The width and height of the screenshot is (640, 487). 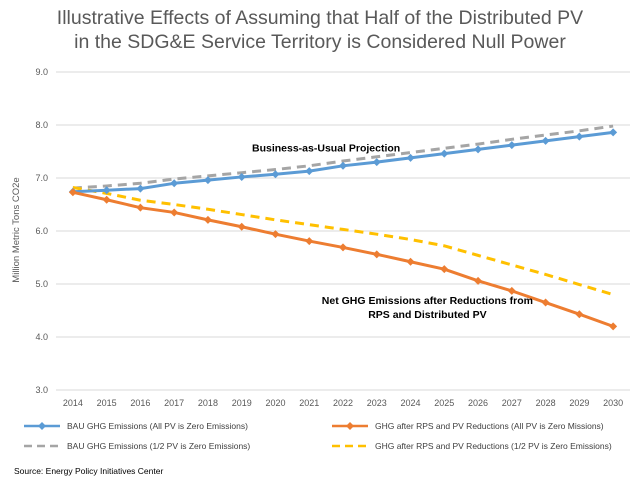 I want to click on x-tick-label: 2015, so click(x=107, y=403).